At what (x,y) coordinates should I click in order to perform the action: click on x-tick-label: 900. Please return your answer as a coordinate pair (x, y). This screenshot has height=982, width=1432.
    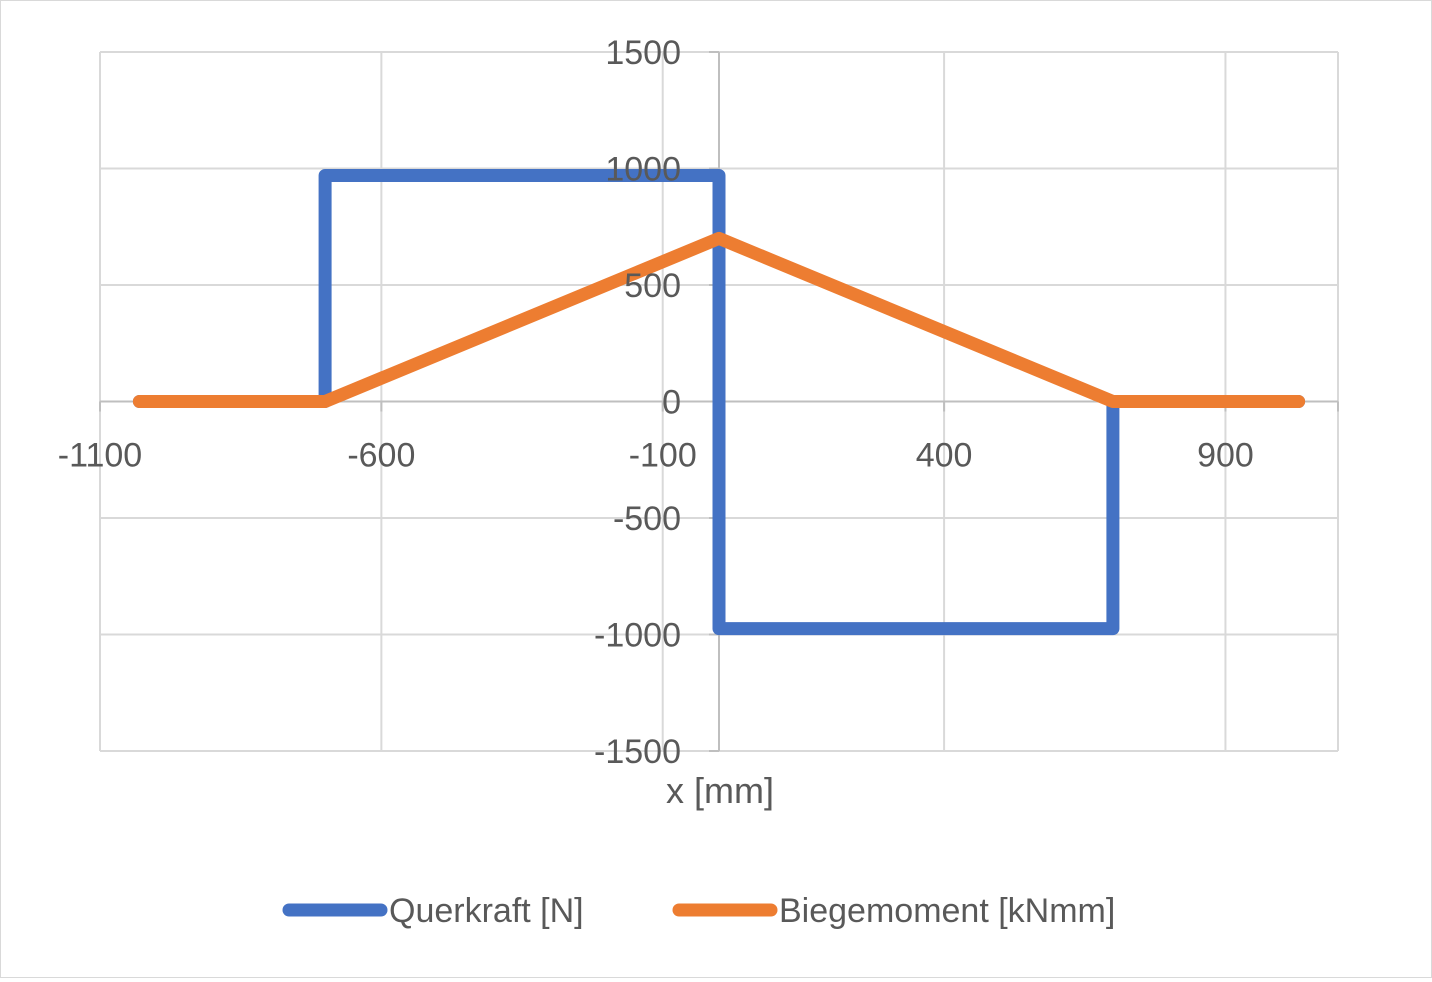
    Looking at the image, I should click on (1225, 456).